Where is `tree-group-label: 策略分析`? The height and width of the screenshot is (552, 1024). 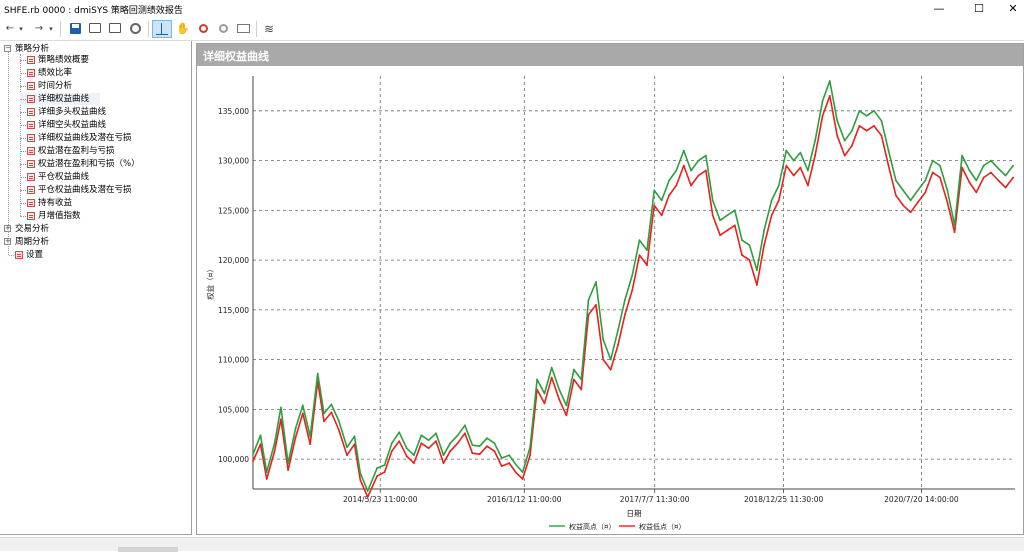 tree-group-label: 策略分析 is located at coordinates (32, 49).